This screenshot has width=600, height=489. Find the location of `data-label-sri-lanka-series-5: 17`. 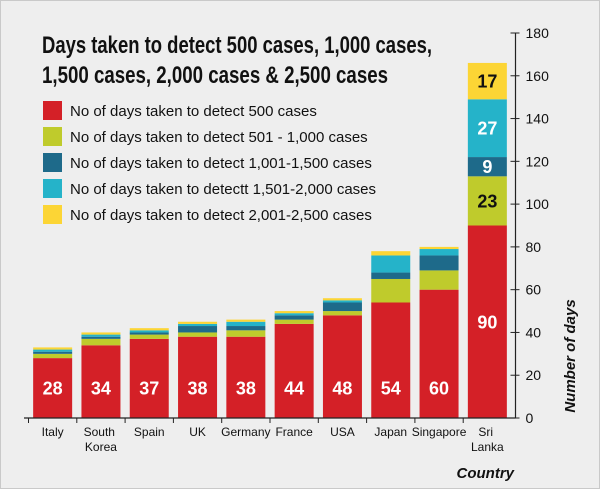

data-label-sri-lanka-series-5: 17 is located at coordinates (487, 82).